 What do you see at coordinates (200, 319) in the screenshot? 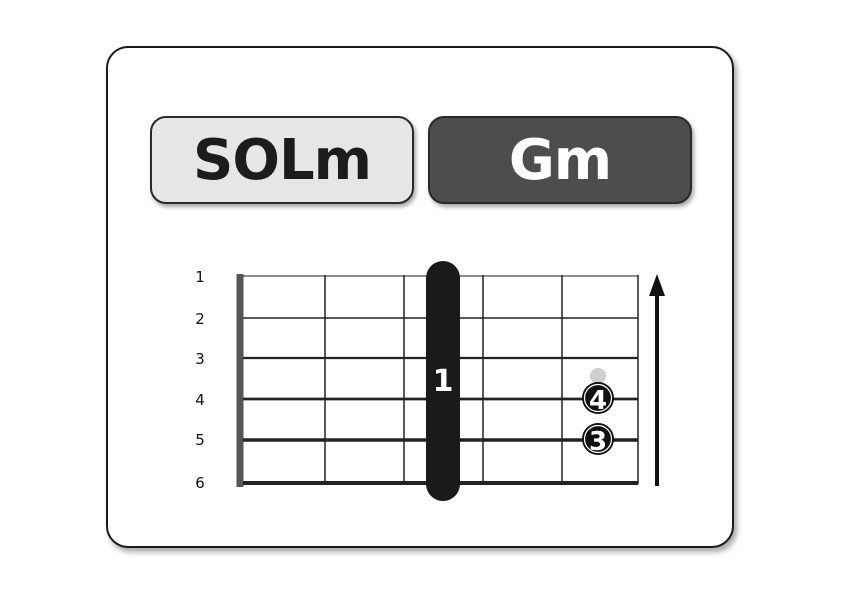
I see `string-label-2: 2` at bounding box center [200, 319].